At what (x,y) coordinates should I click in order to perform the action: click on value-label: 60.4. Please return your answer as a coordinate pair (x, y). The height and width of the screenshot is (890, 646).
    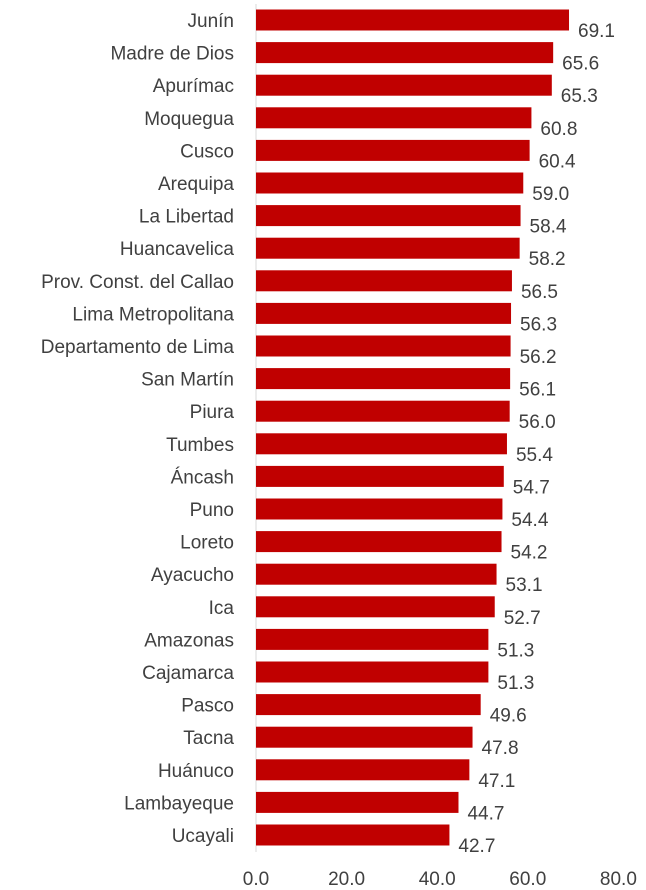
    Looking at the image, I should click on (557, 161).